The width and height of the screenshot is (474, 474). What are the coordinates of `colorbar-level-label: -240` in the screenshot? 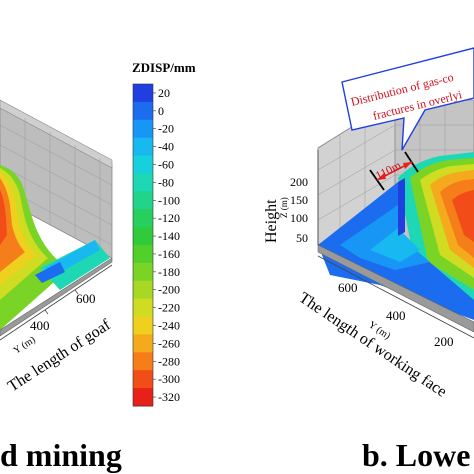 It's located at (169, 326).